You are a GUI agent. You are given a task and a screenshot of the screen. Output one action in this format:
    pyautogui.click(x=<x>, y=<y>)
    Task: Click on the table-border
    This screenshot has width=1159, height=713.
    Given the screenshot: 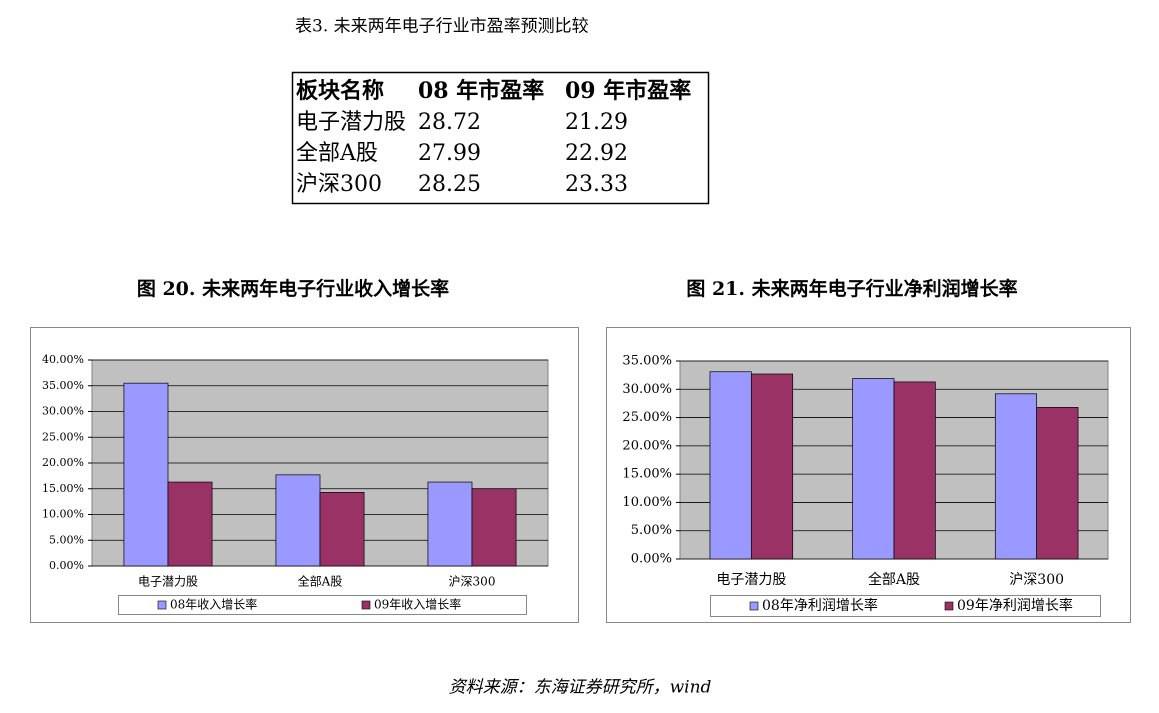 What is the action you would take?
    pyautogui.click(x=500, y=138)
    